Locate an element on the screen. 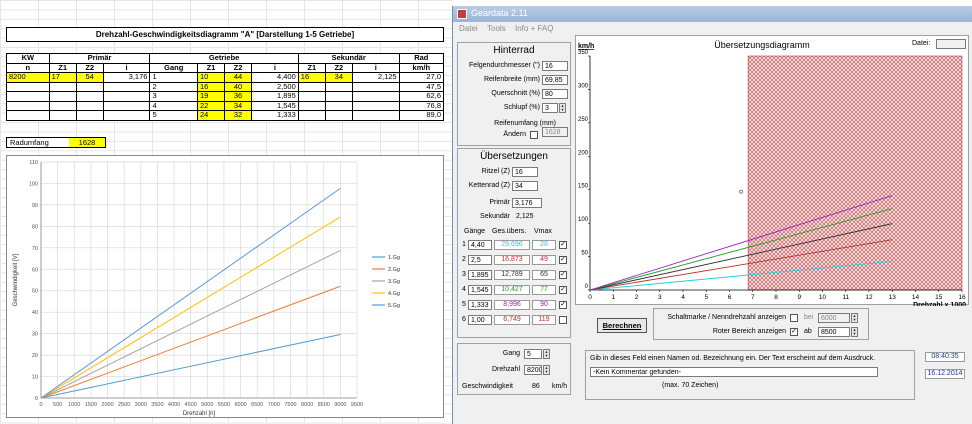 Image resolution: width=972 pixels, height=424 pixels. gear-i-cell: 1,333 is located at coordinates (275, 115).